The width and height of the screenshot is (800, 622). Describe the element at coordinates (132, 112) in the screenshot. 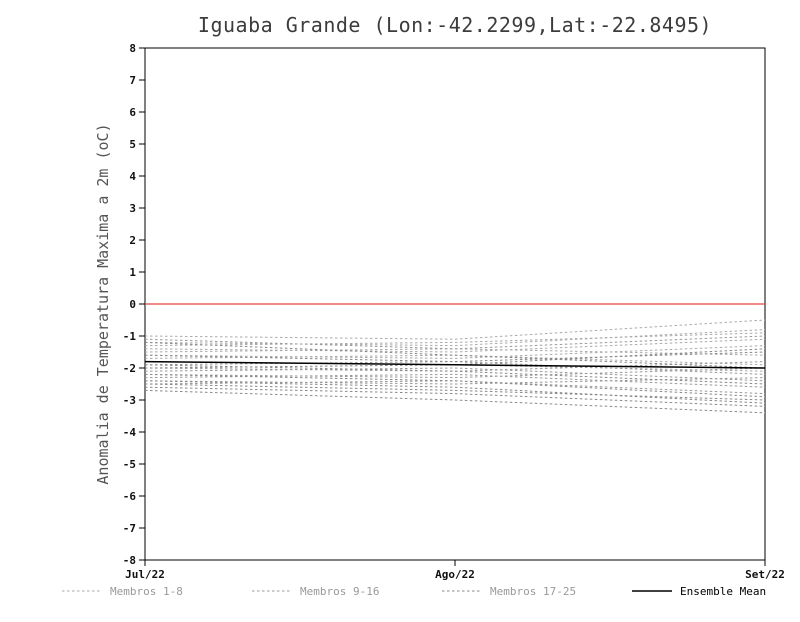

I see `y-tick-label: 6` at that location.